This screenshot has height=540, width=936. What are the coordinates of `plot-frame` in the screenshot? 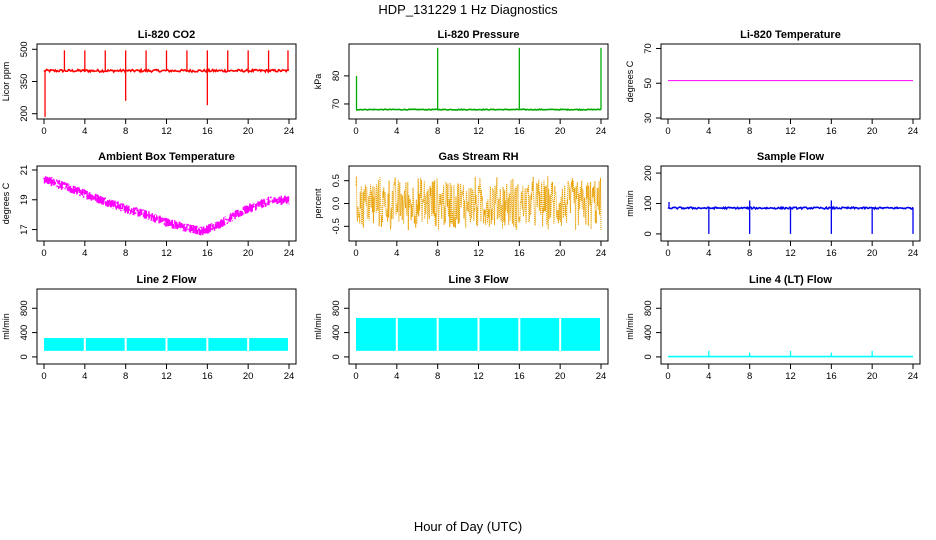 It's located at (790, 81).